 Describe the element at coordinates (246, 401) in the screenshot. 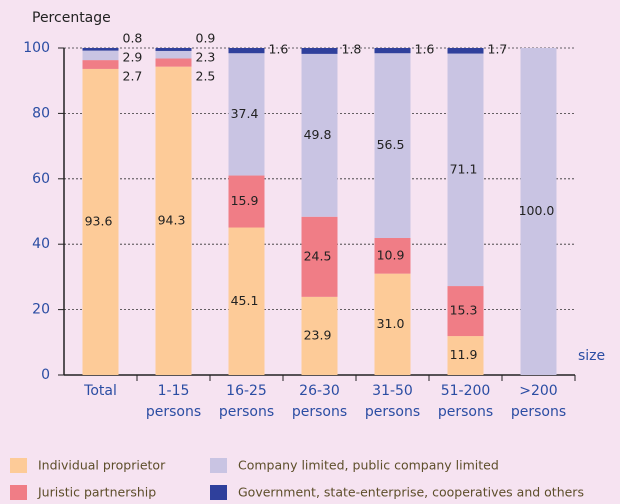

I see `x-tick-label: 16-25 persons` at that location.